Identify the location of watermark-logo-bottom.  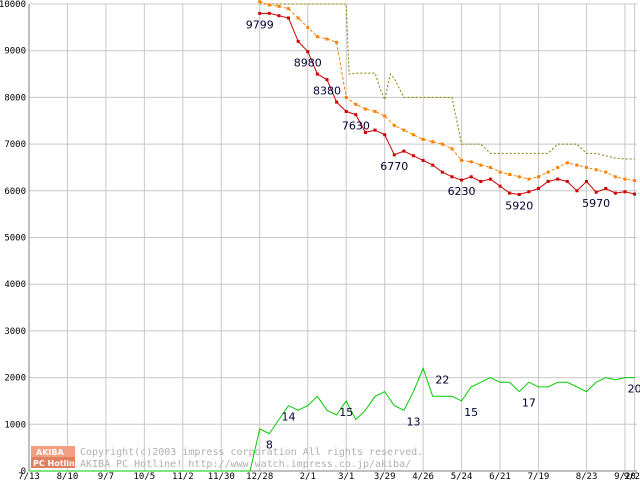
(53, 462).